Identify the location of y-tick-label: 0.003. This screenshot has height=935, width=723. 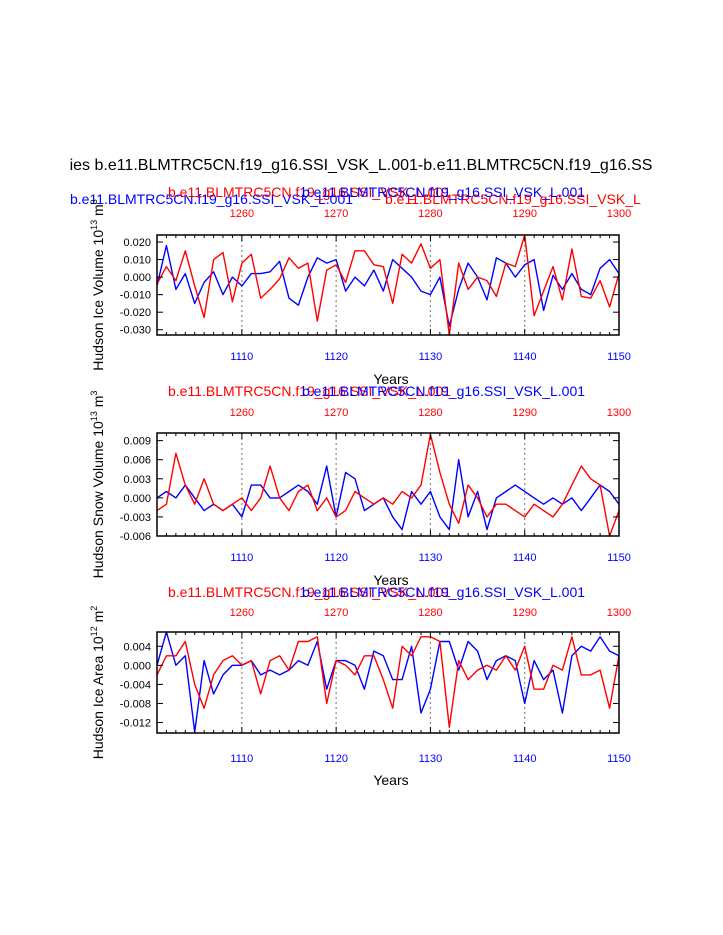
(137, 480).